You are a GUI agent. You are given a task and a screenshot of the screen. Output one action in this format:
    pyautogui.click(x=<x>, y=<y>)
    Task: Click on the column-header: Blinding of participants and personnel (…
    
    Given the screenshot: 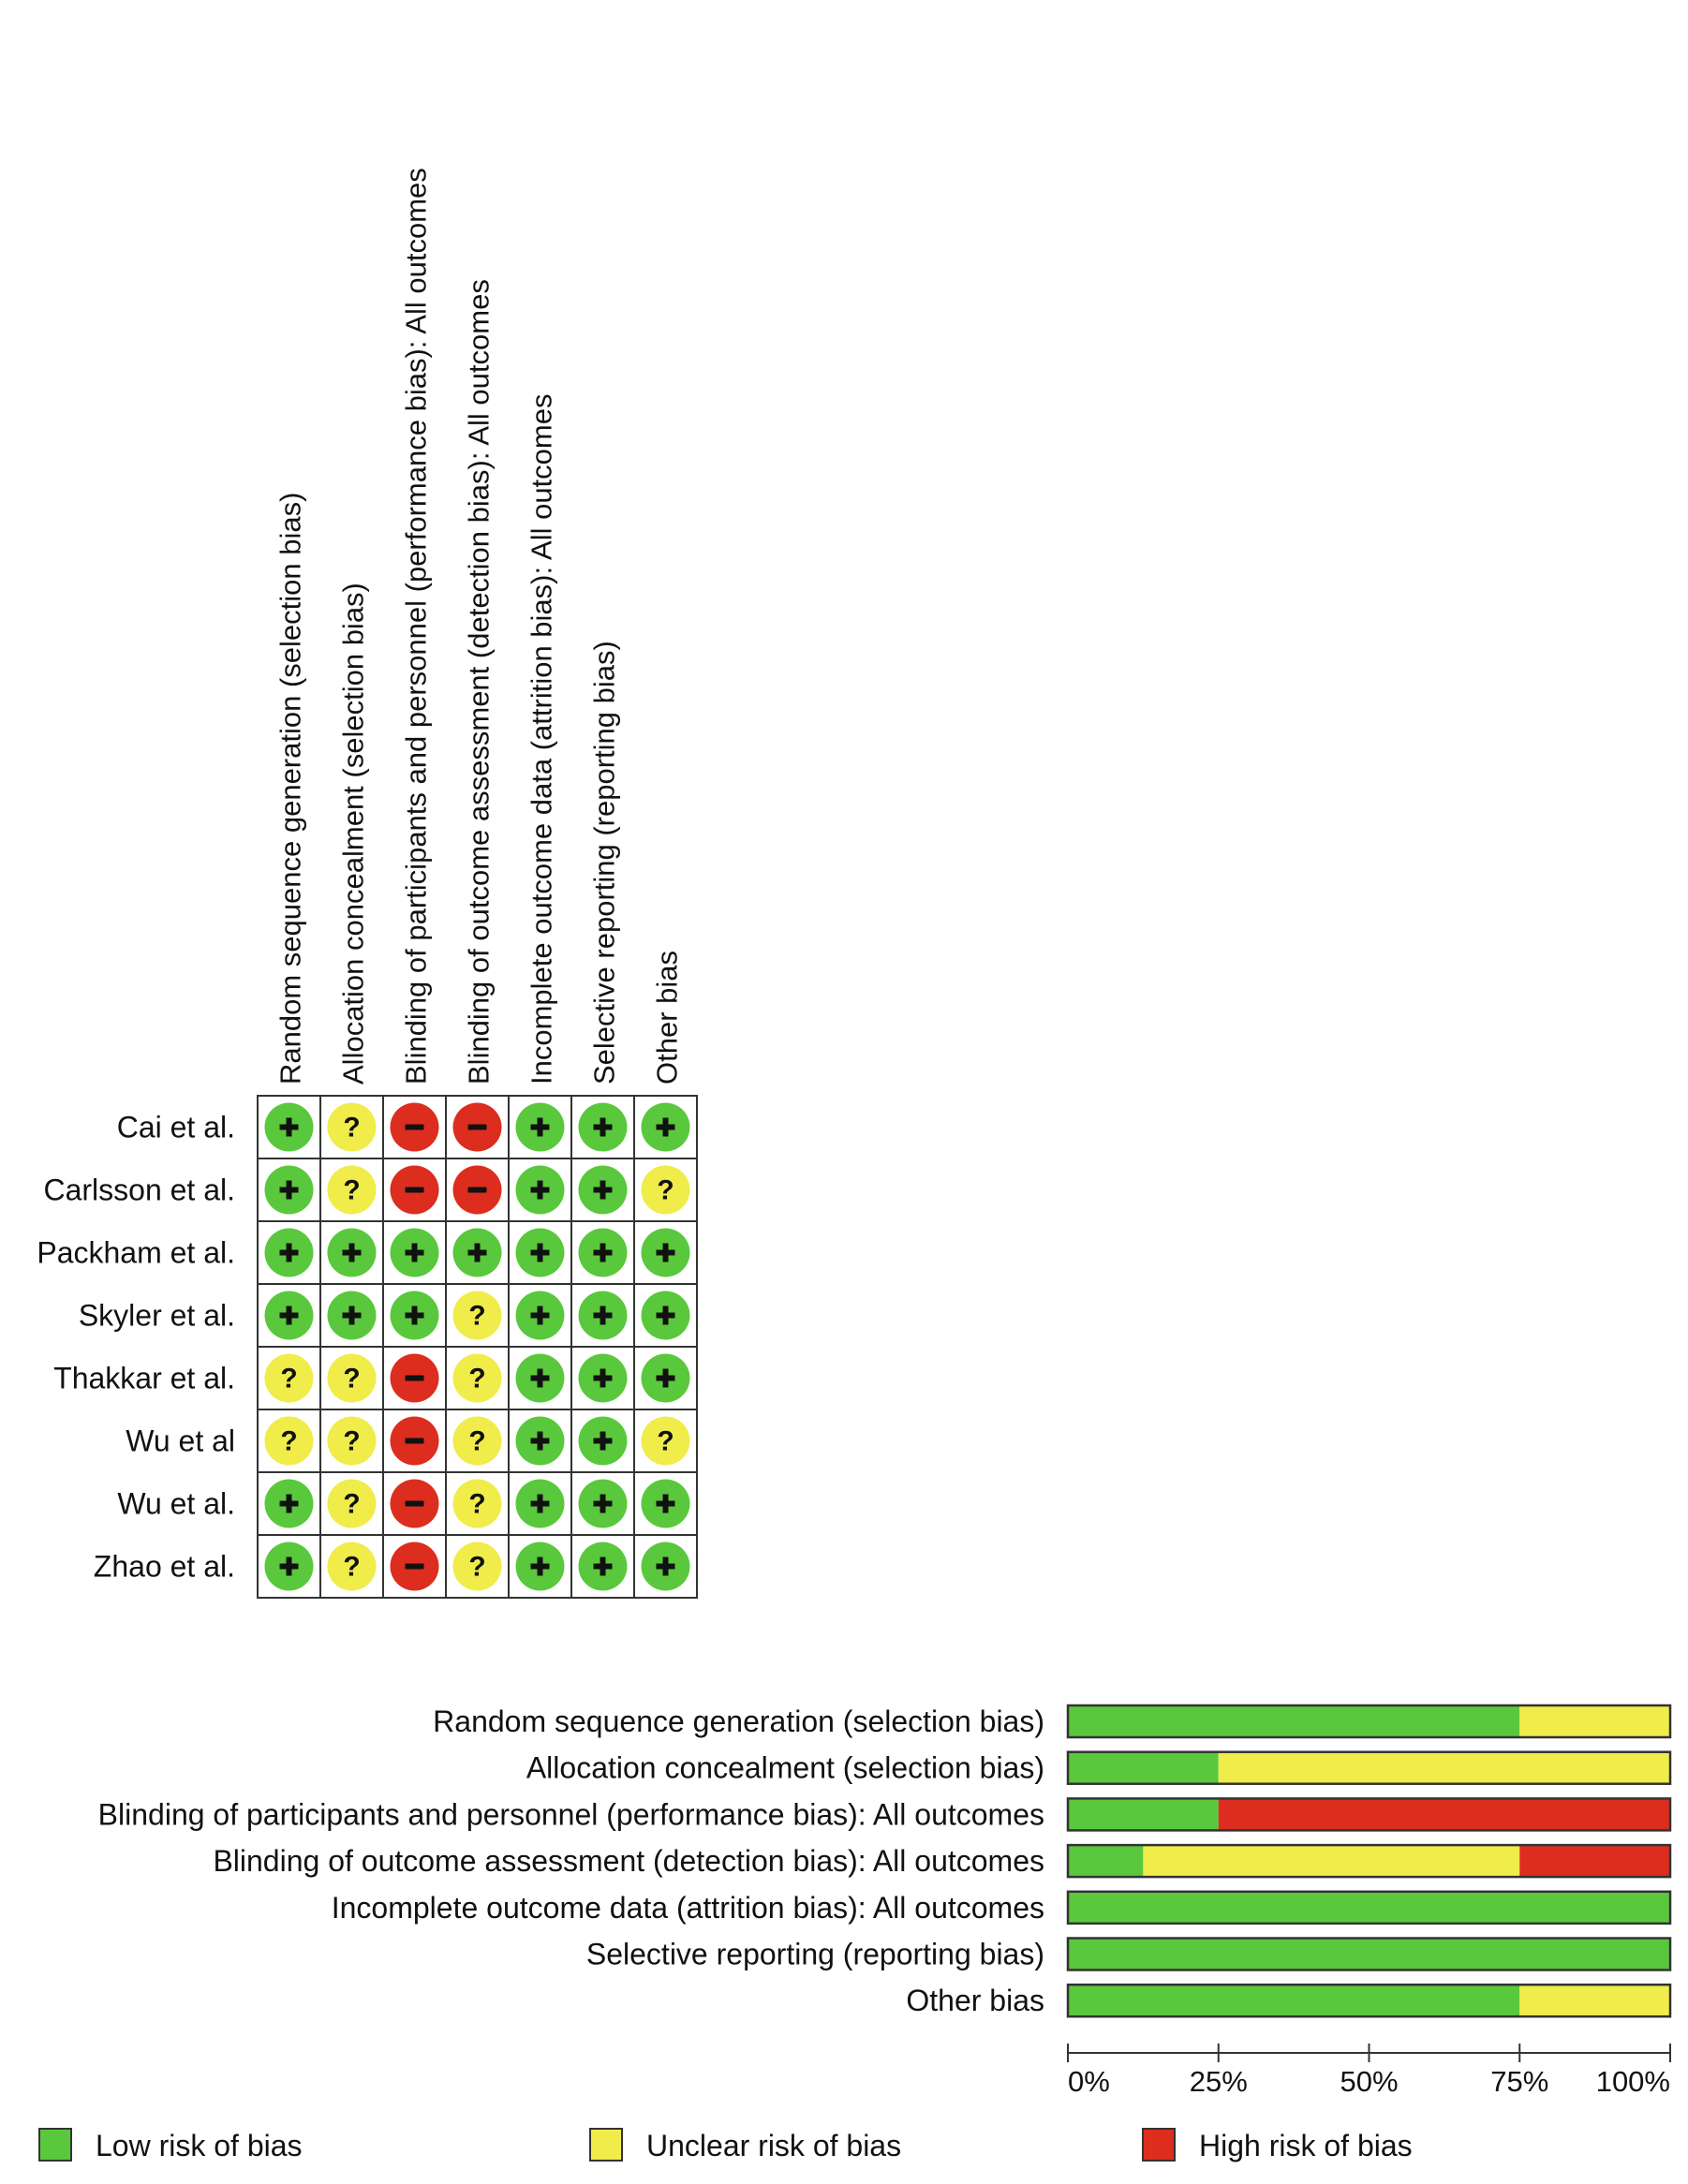 What is the action you would take?
    pyautogui.click(x=417, y=626)
    